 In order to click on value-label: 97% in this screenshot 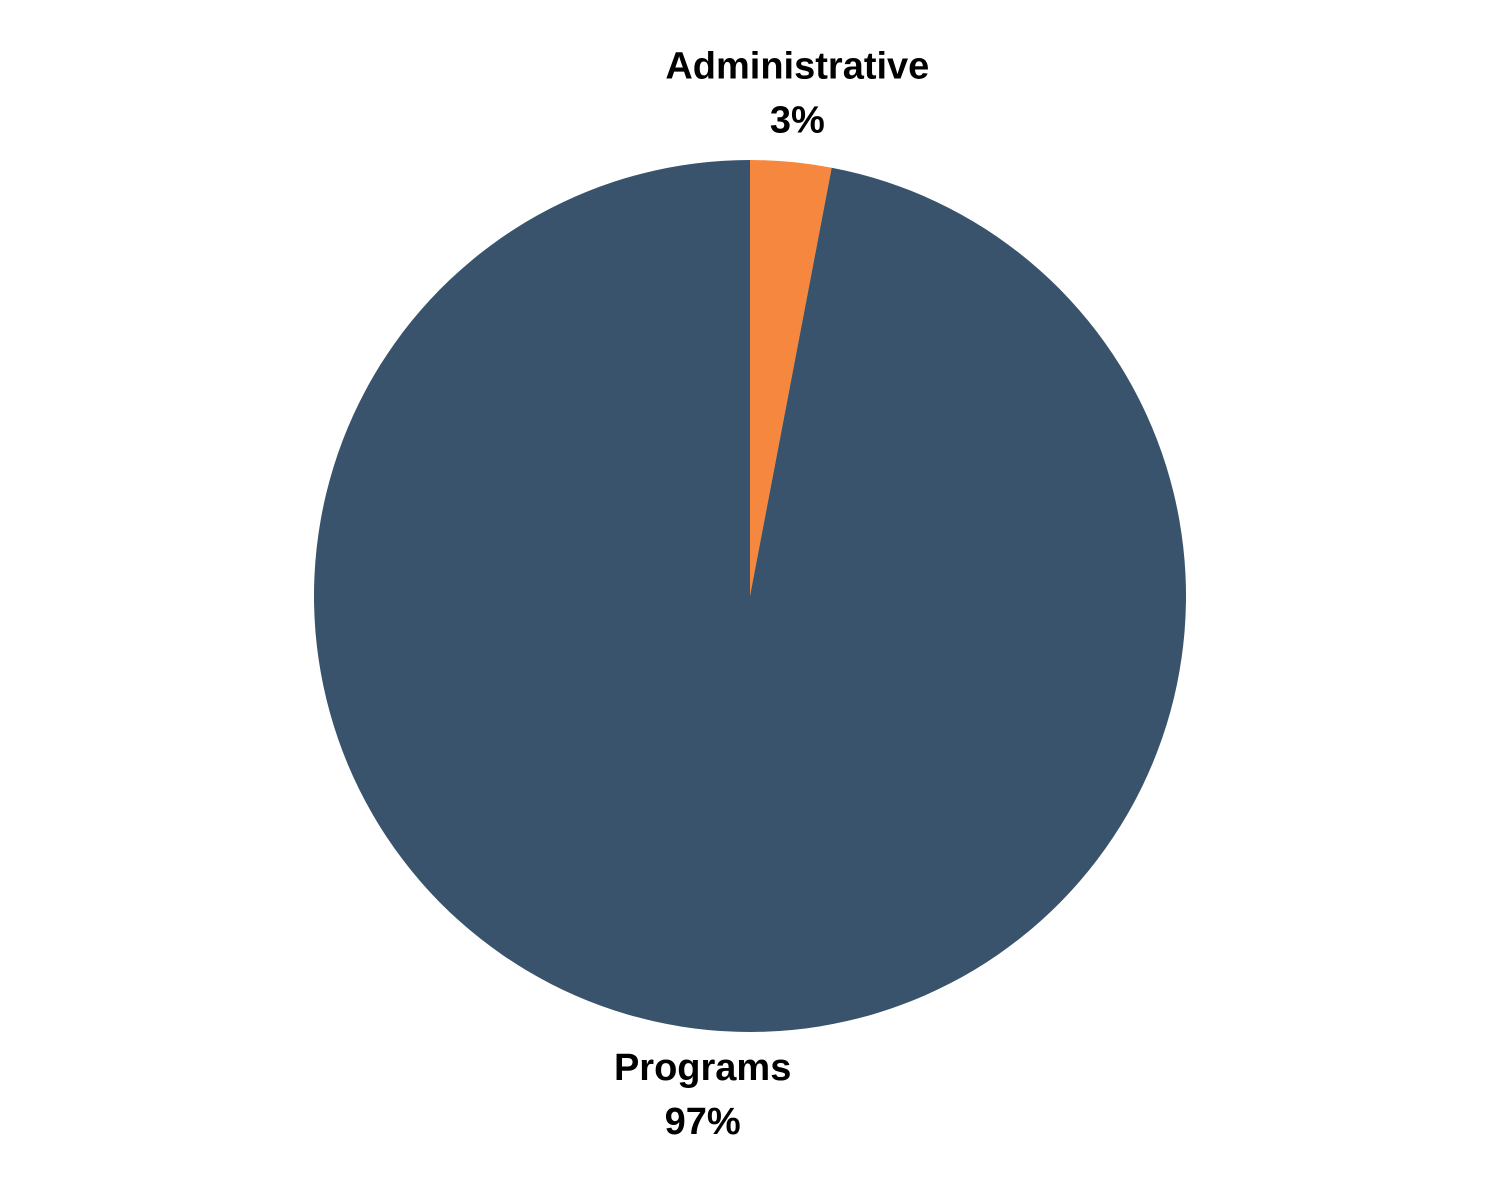, I will do `click(703, 1122)`.